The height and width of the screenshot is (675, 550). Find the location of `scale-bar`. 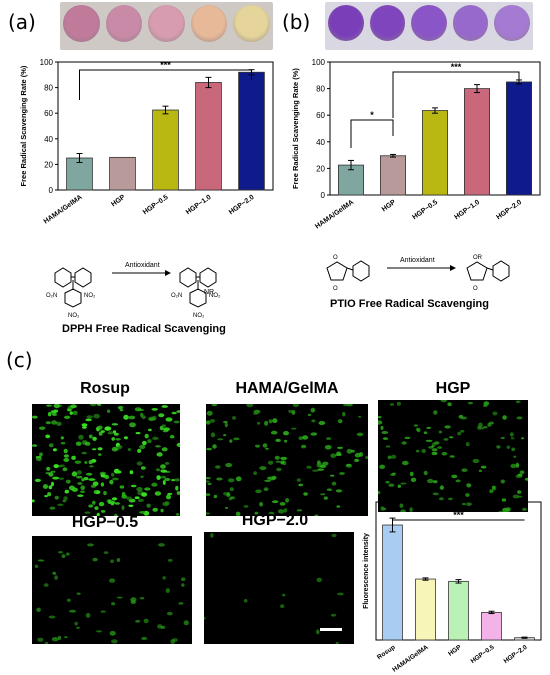

scale-bar is located at coordinates (331, 629).